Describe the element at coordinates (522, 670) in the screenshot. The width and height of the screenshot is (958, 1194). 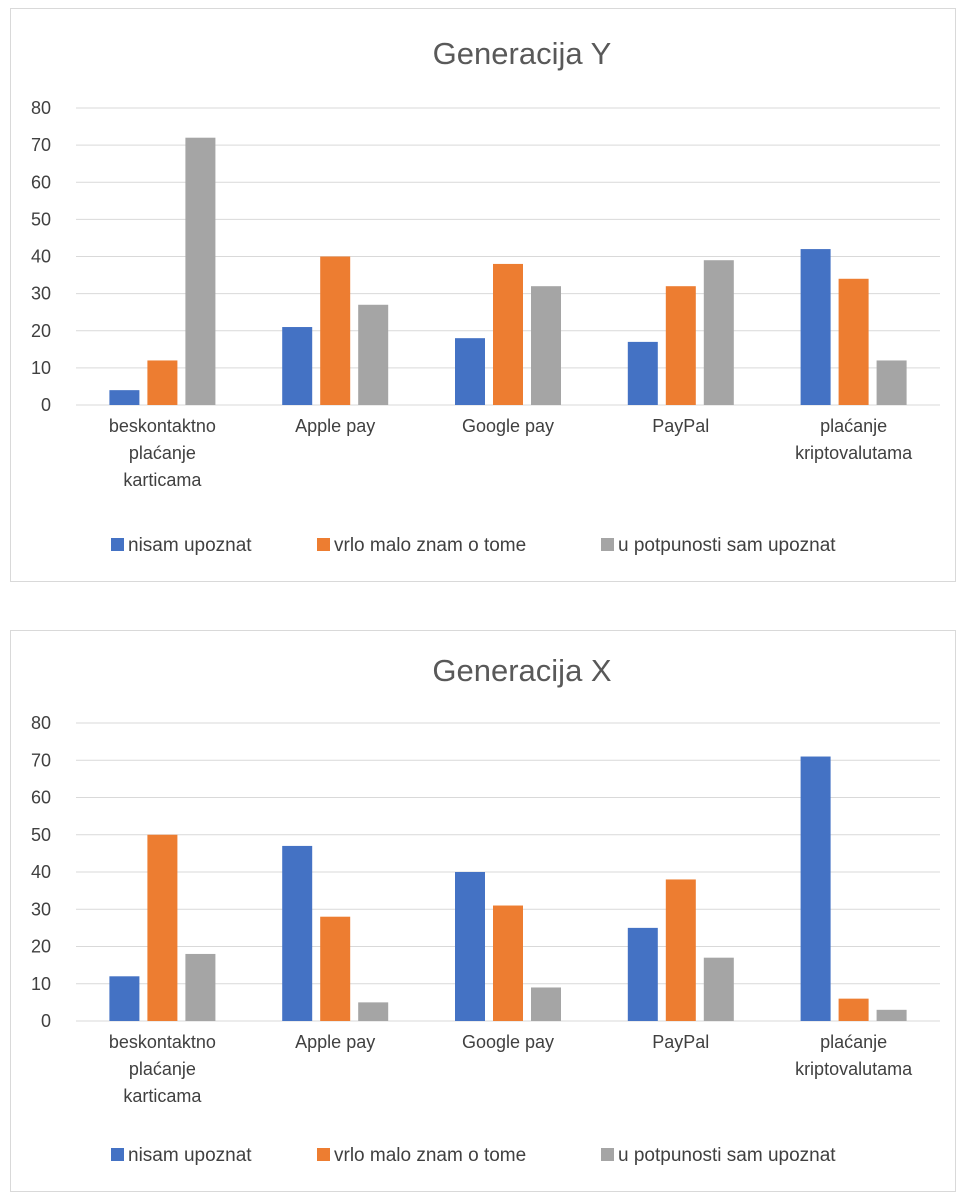
I see `chart-title: Generacija X` at that location.